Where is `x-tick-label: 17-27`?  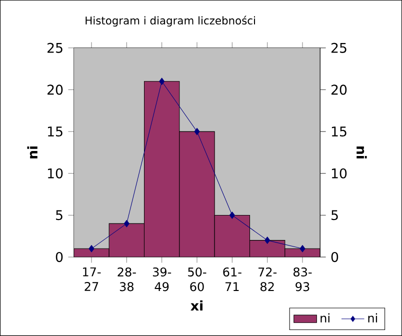 x-tick-label: 17-27 is located at coordinates (92, 279).